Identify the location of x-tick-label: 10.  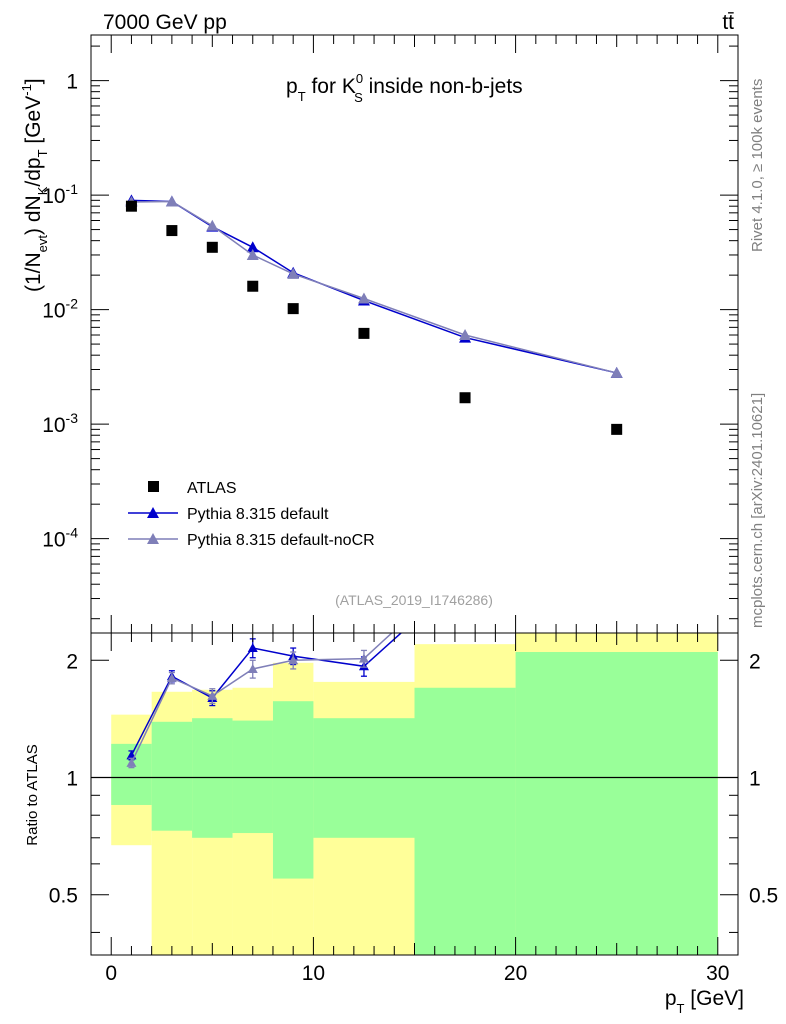
(313, 973).